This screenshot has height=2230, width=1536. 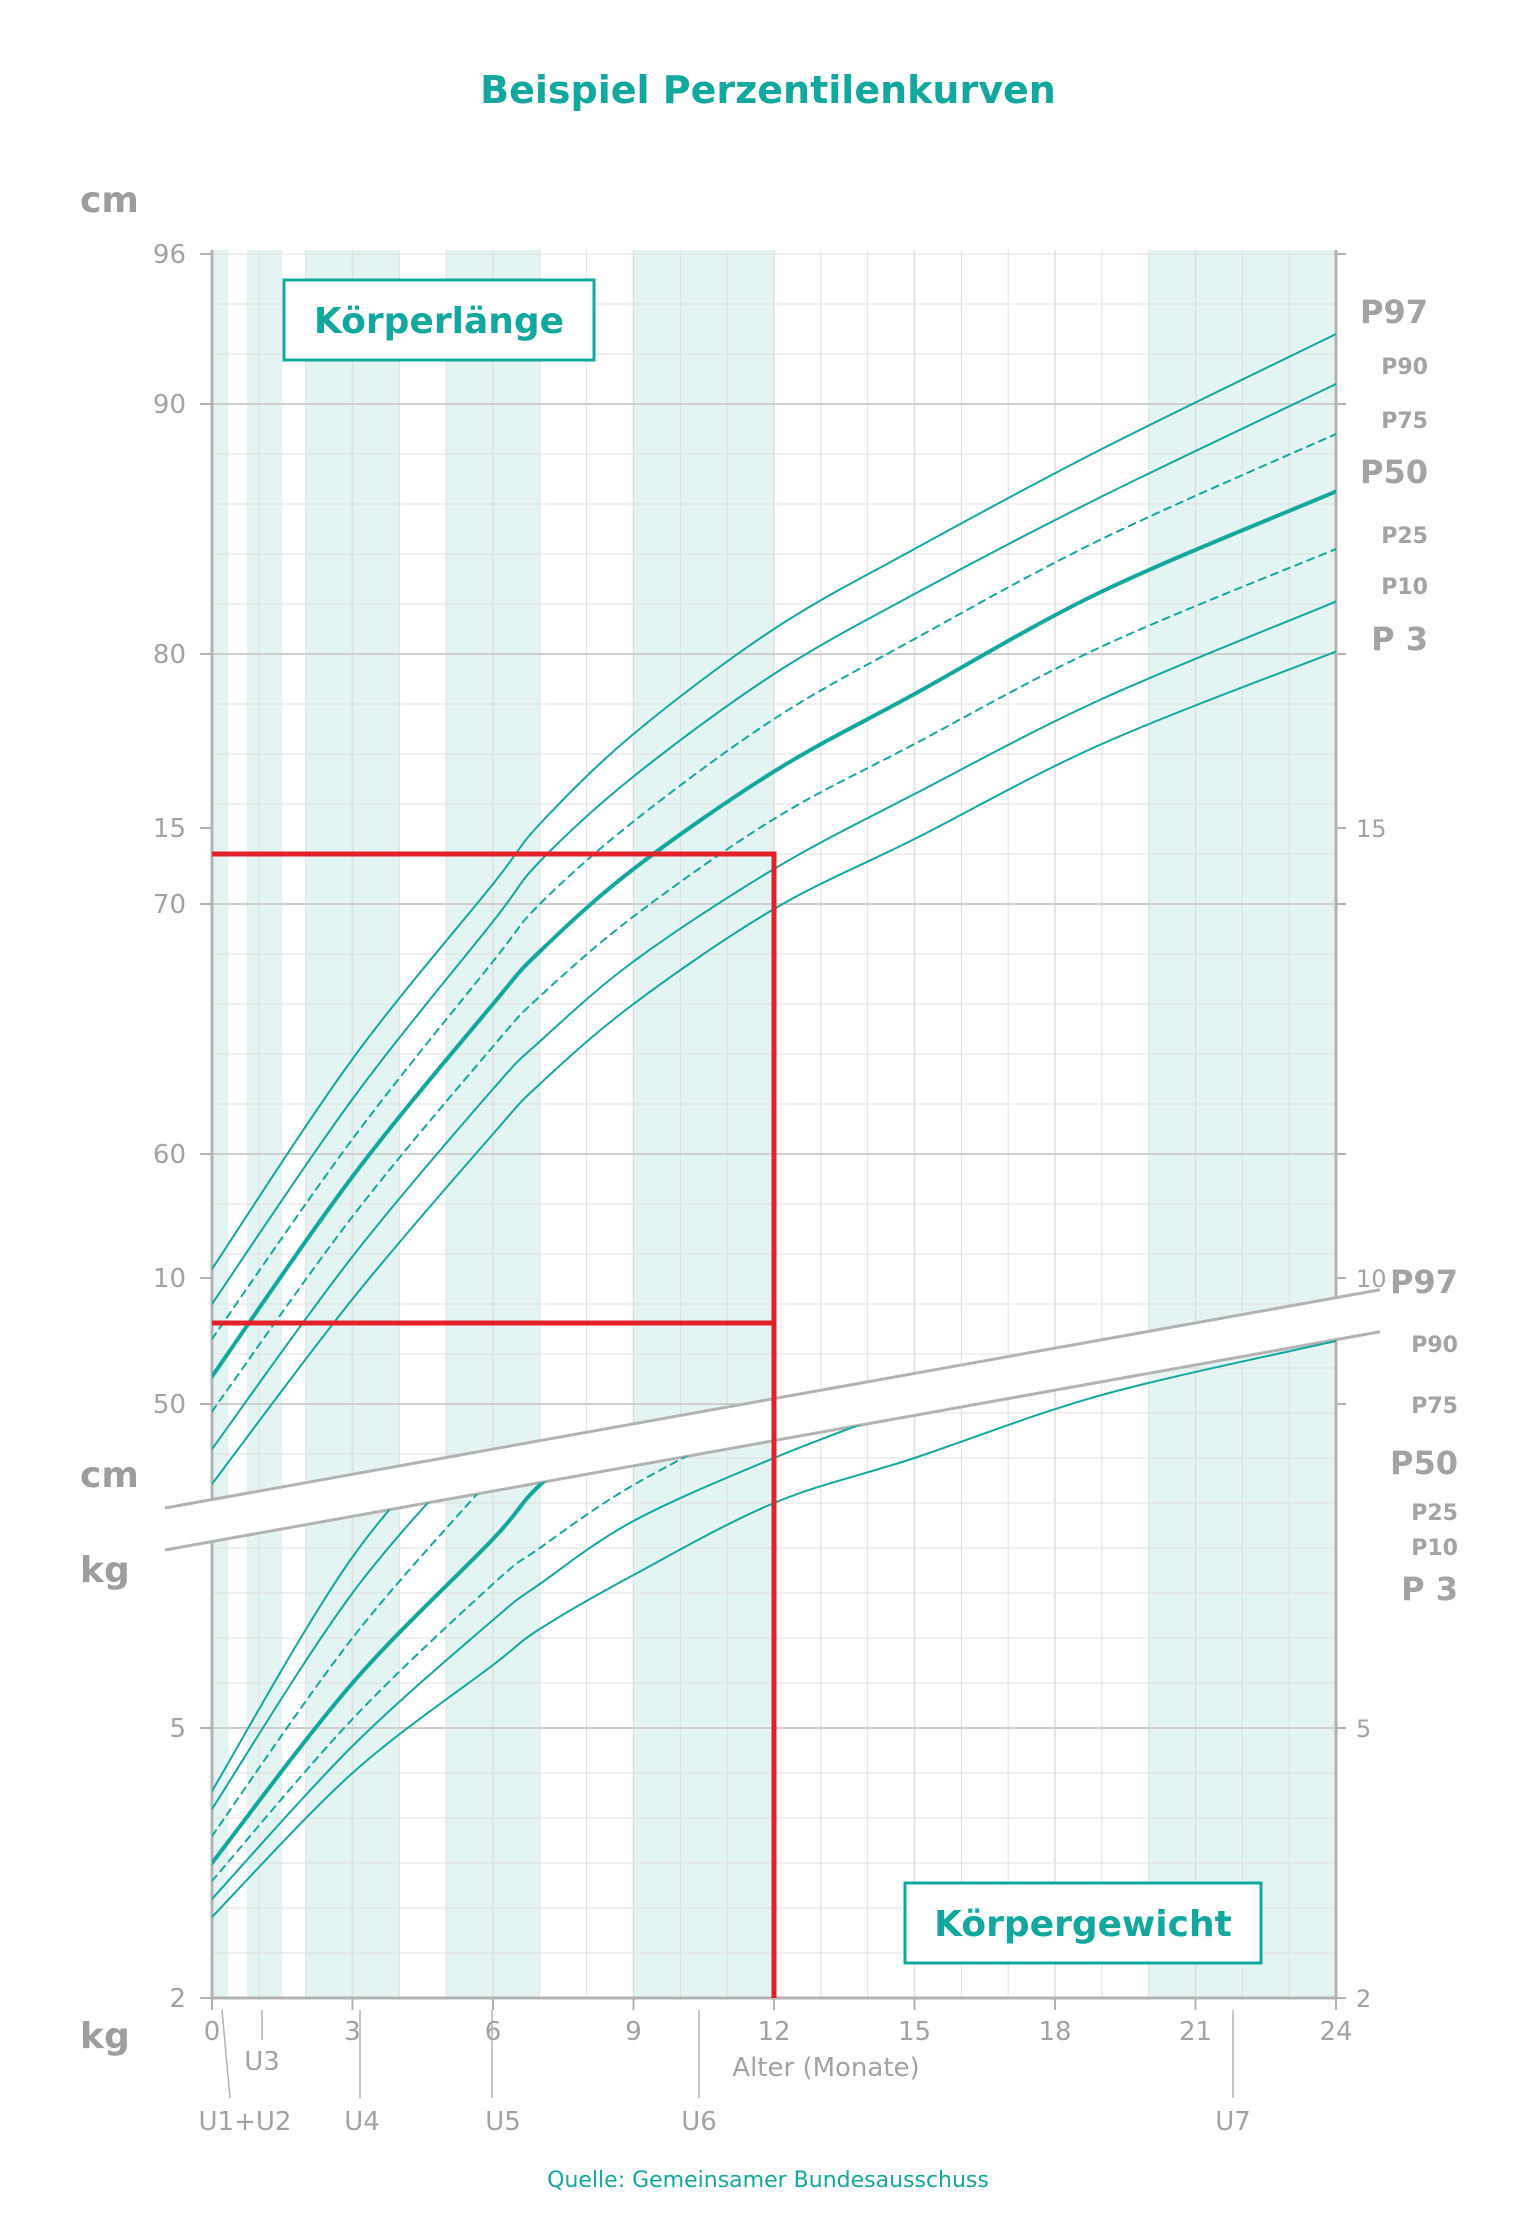 I want to click on exam-label-u6: U6, so click(x=699, y=2122).